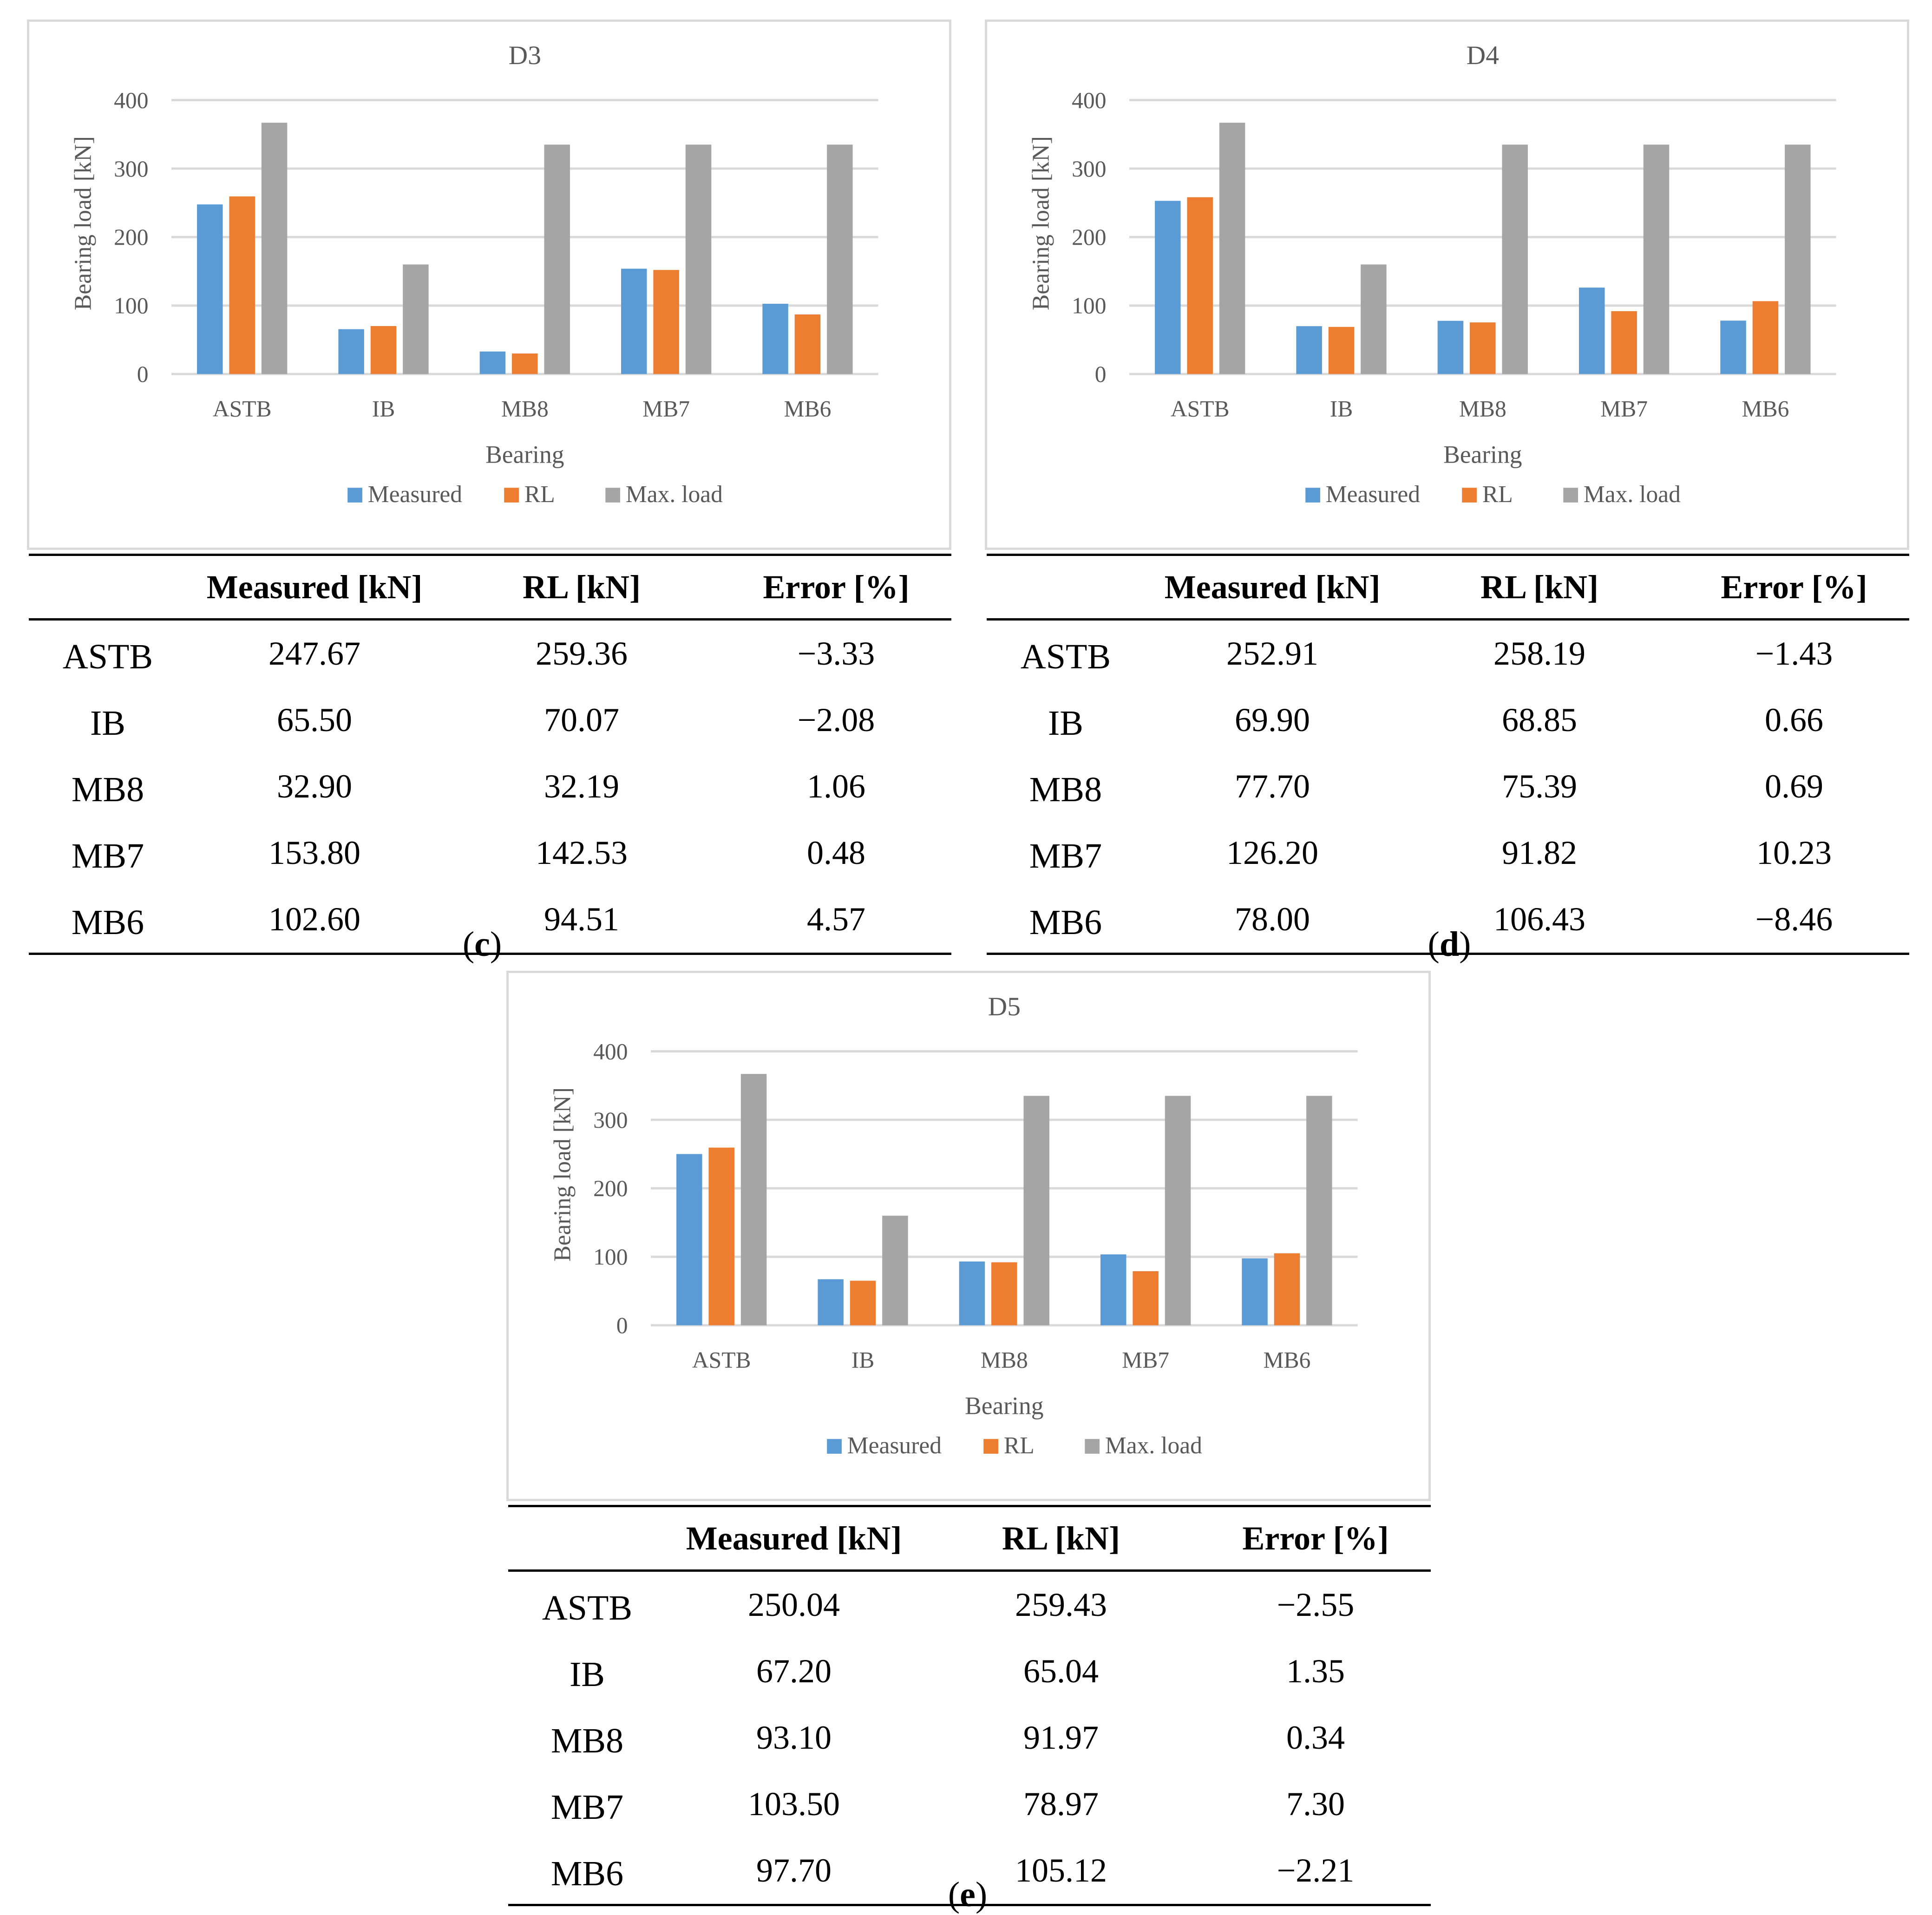 The height and width of the screenshot is (1915, 1932). I want to click on table-cell: 65.04, so click(1061, 1672).